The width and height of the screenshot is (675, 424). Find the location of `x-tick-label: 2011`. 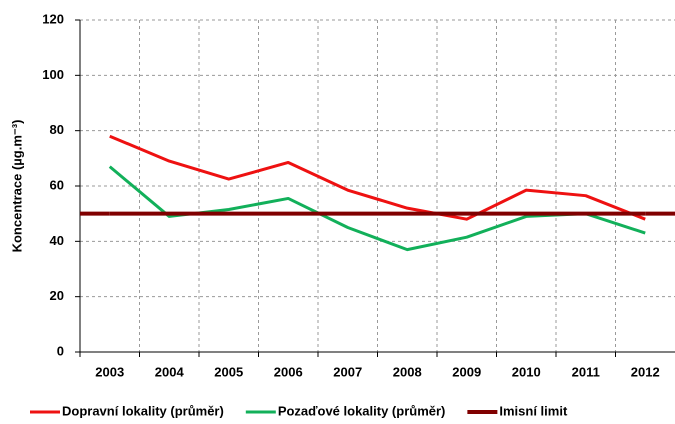

x-tick-label: 2011 is located at coordinates (586, 371).